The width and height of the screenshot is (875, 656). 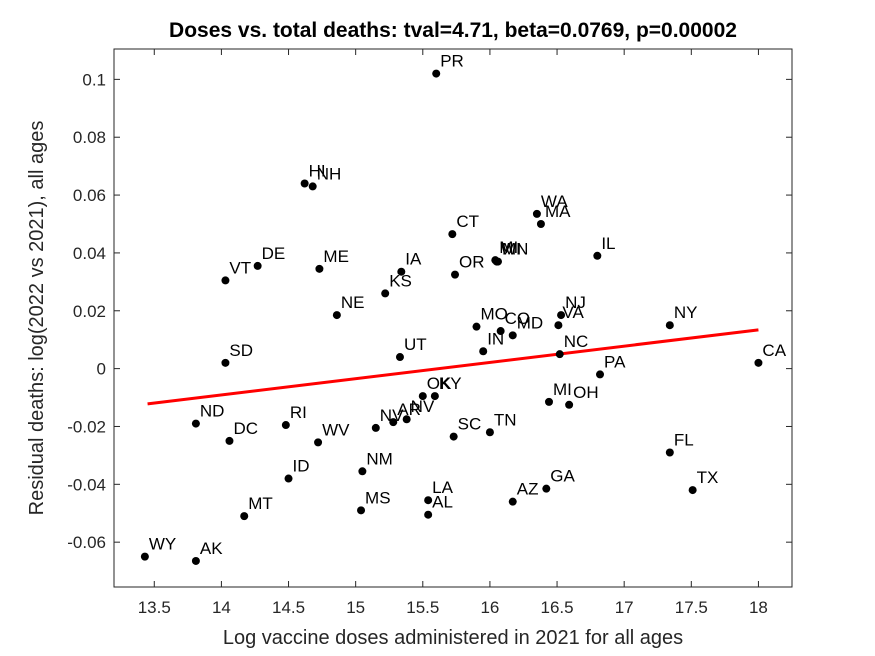 I want to click on point-label: KS, so click(x=400, y=280).